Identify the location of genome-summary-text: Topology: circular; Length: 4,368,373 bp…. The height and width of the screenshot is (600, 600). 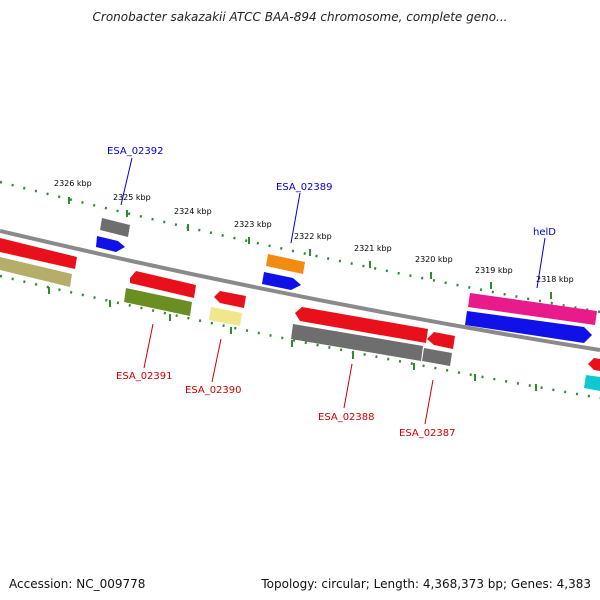
(426, 584).